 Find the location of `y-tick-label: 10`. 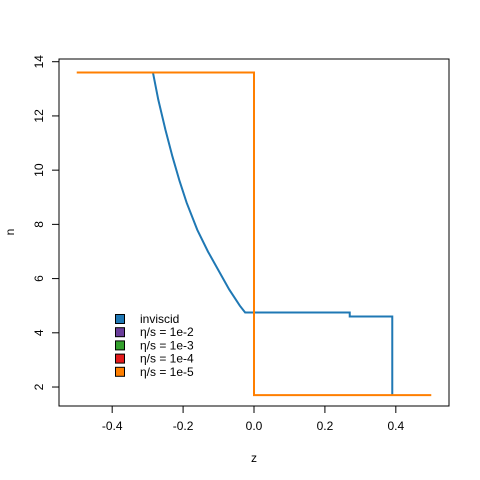

y-tick-label: 10 is located at coordinates (39, 170).